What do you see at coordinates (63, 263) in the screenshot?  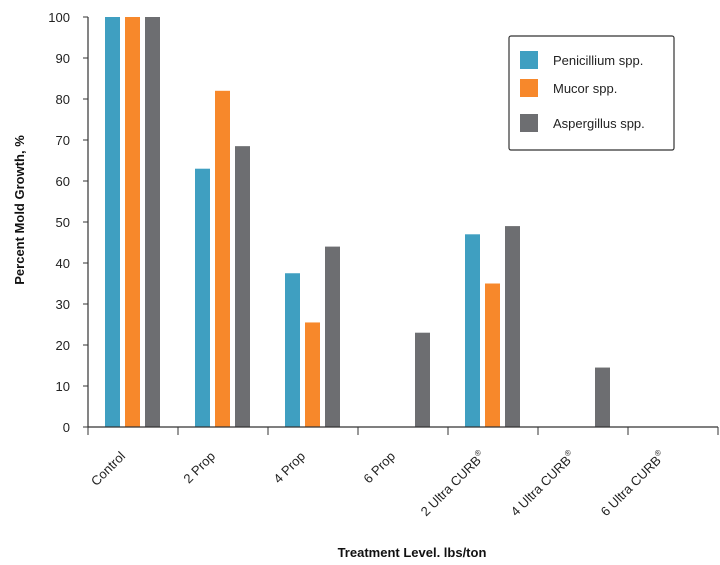 I see `y-tick-label: 40` at bounding box center [63, 263].